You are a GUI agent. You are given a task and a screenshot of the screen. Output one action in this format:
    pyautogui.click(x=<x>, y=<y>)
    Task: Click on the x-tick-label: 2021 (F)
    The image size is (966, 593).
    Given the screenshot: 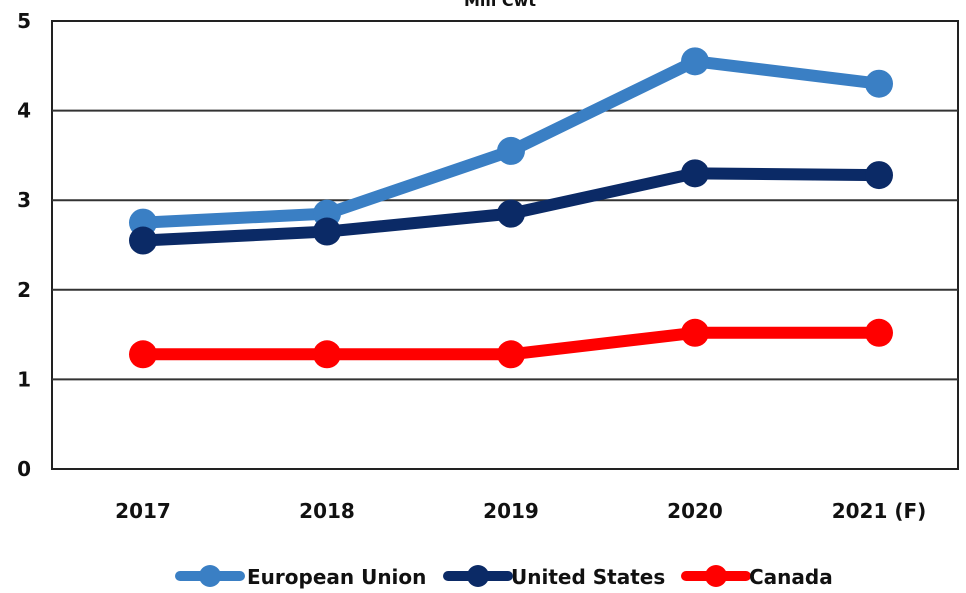 What is the action you would take?
    pyautogui.click(x=879, y=511)
    